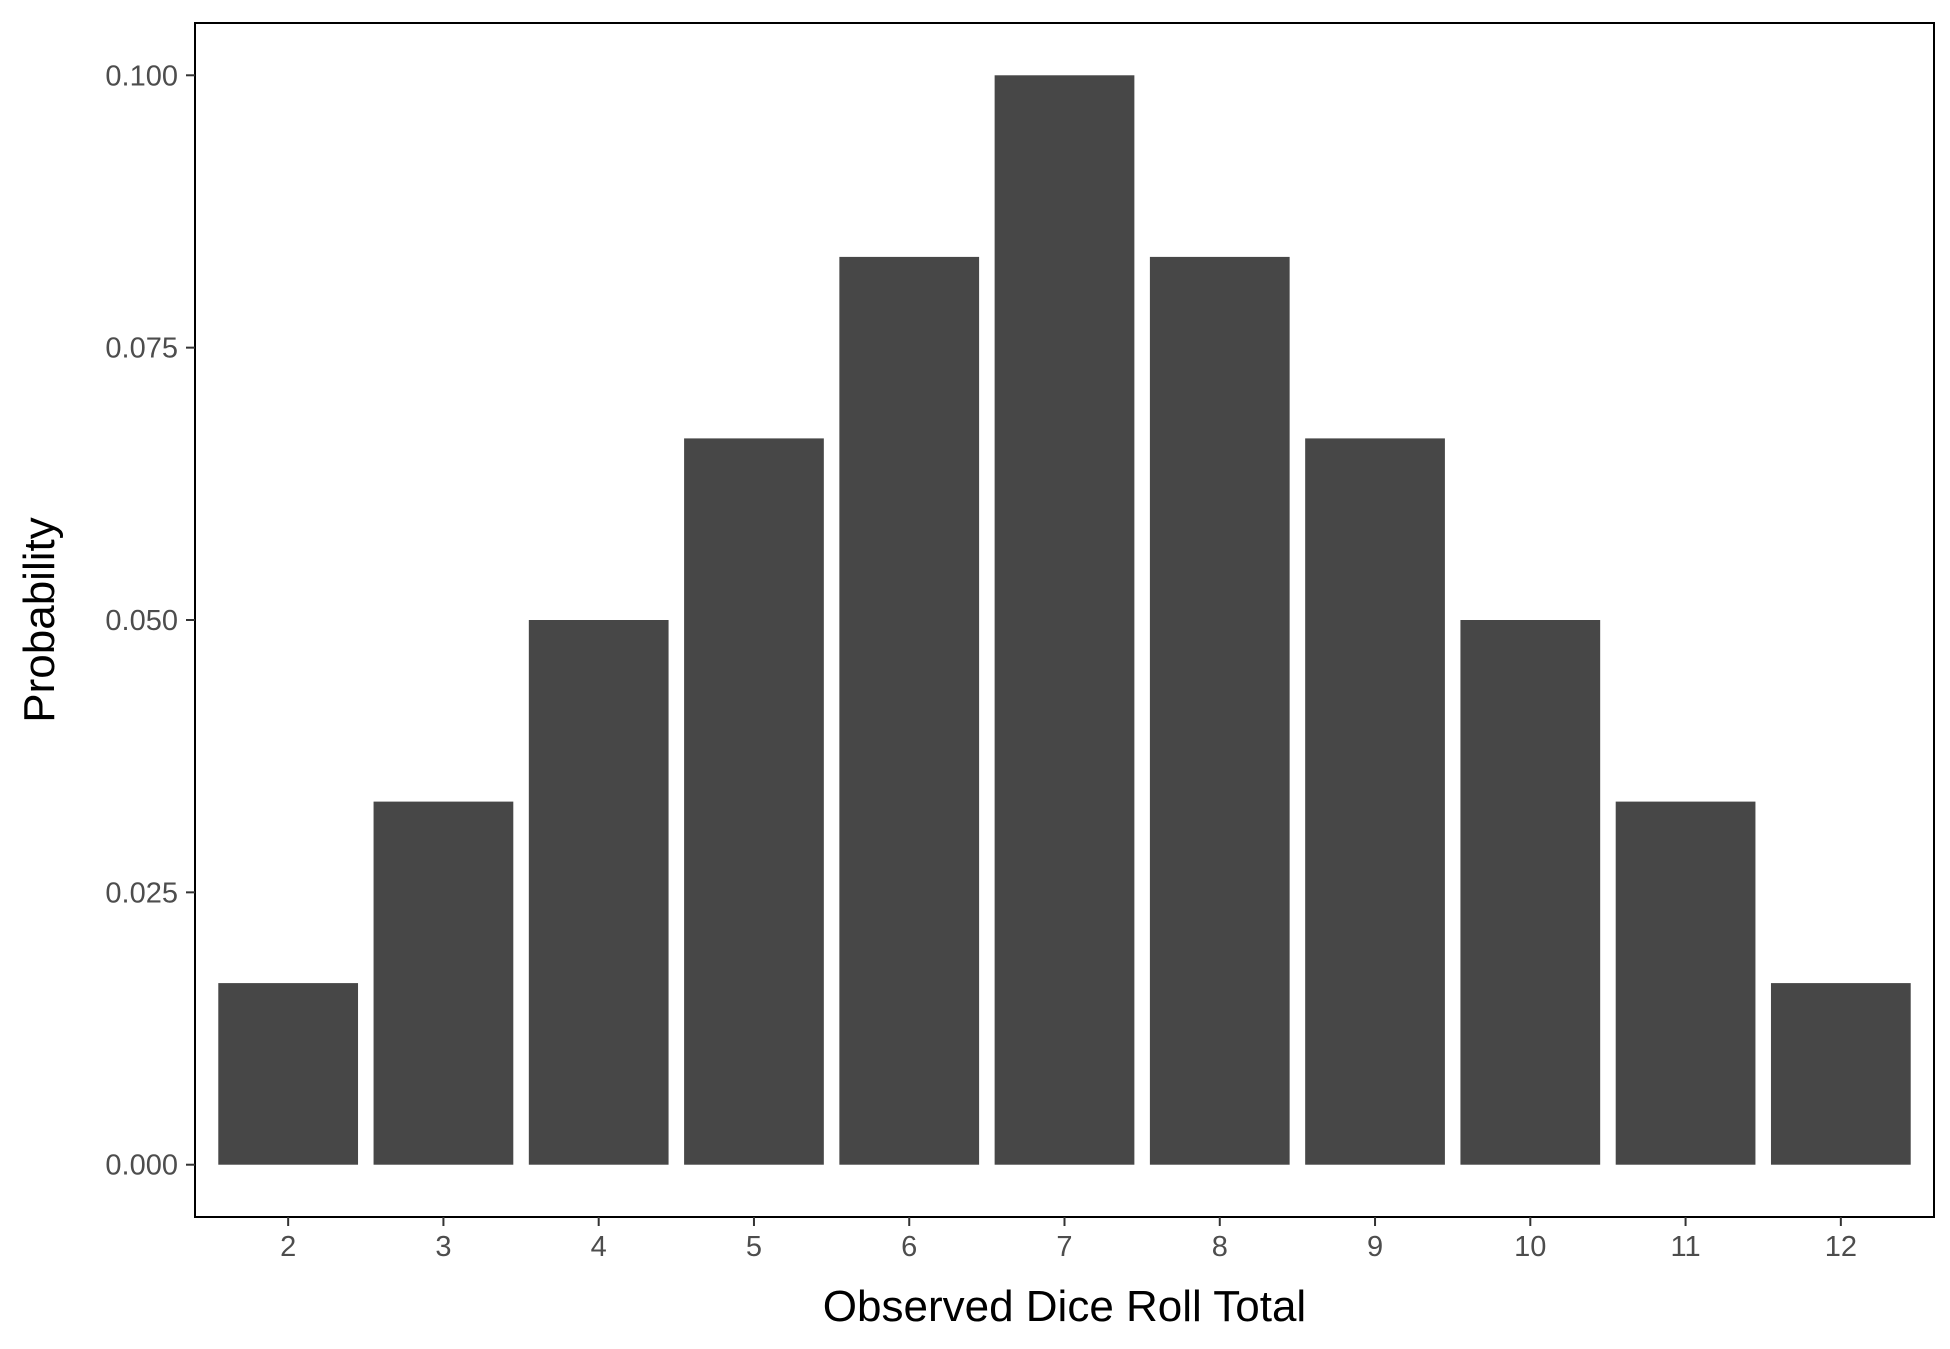 This screenshot has width=1950, height=1349. Describe the element at coordinates (288, 1247) in the screenshot. I see `x-tick-label: 2` at that location.